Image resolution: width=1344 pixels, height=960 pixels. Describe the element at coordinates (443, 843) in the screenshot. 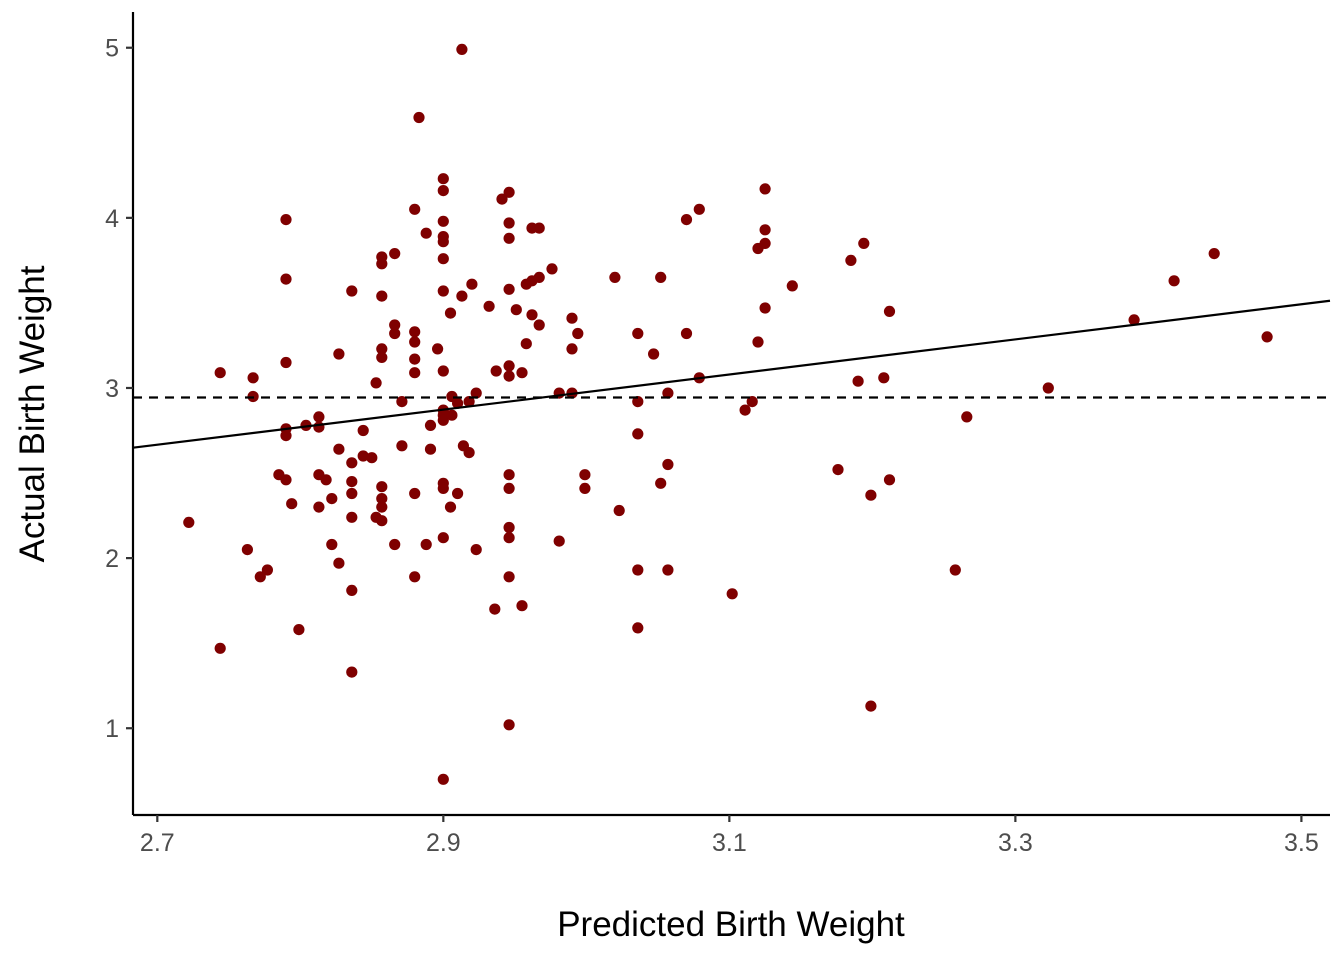

I see `x-tick-label: 2.9` at that location.